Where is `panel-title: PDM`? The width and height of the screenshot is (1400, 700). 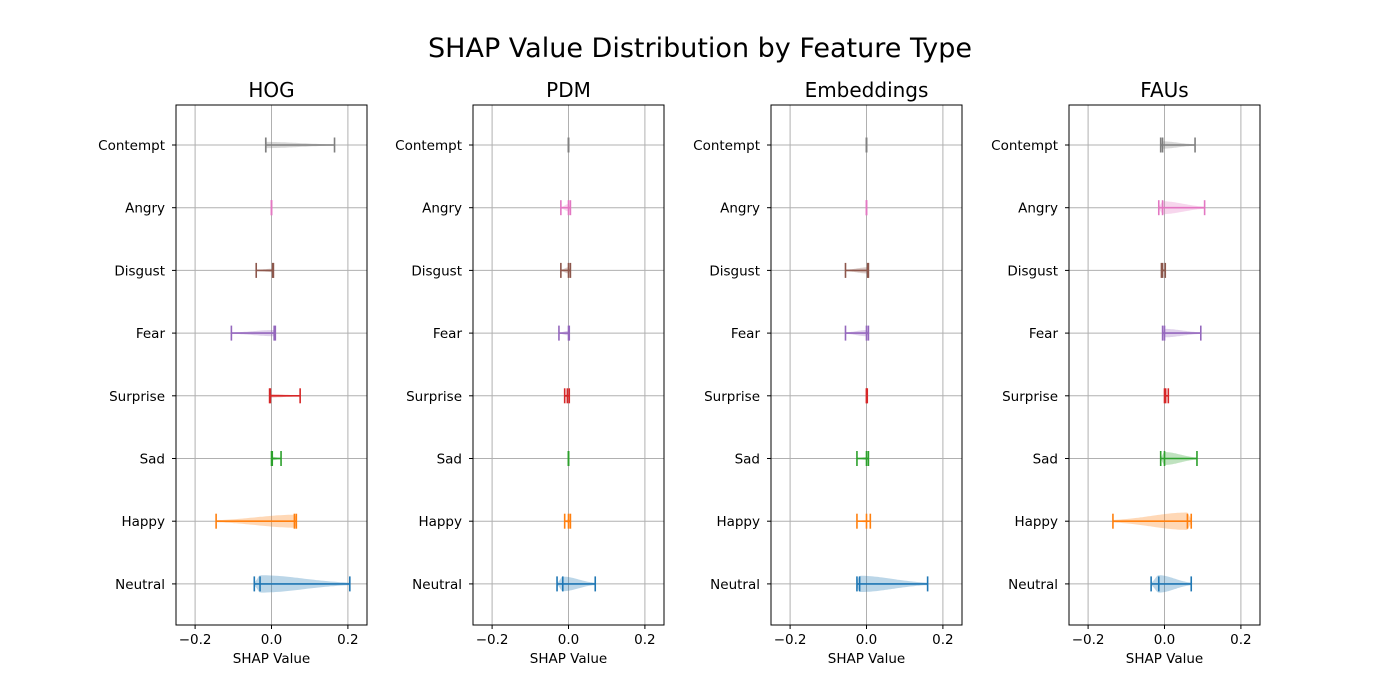 panel-title: PDM is located at coordinates (568, 90).